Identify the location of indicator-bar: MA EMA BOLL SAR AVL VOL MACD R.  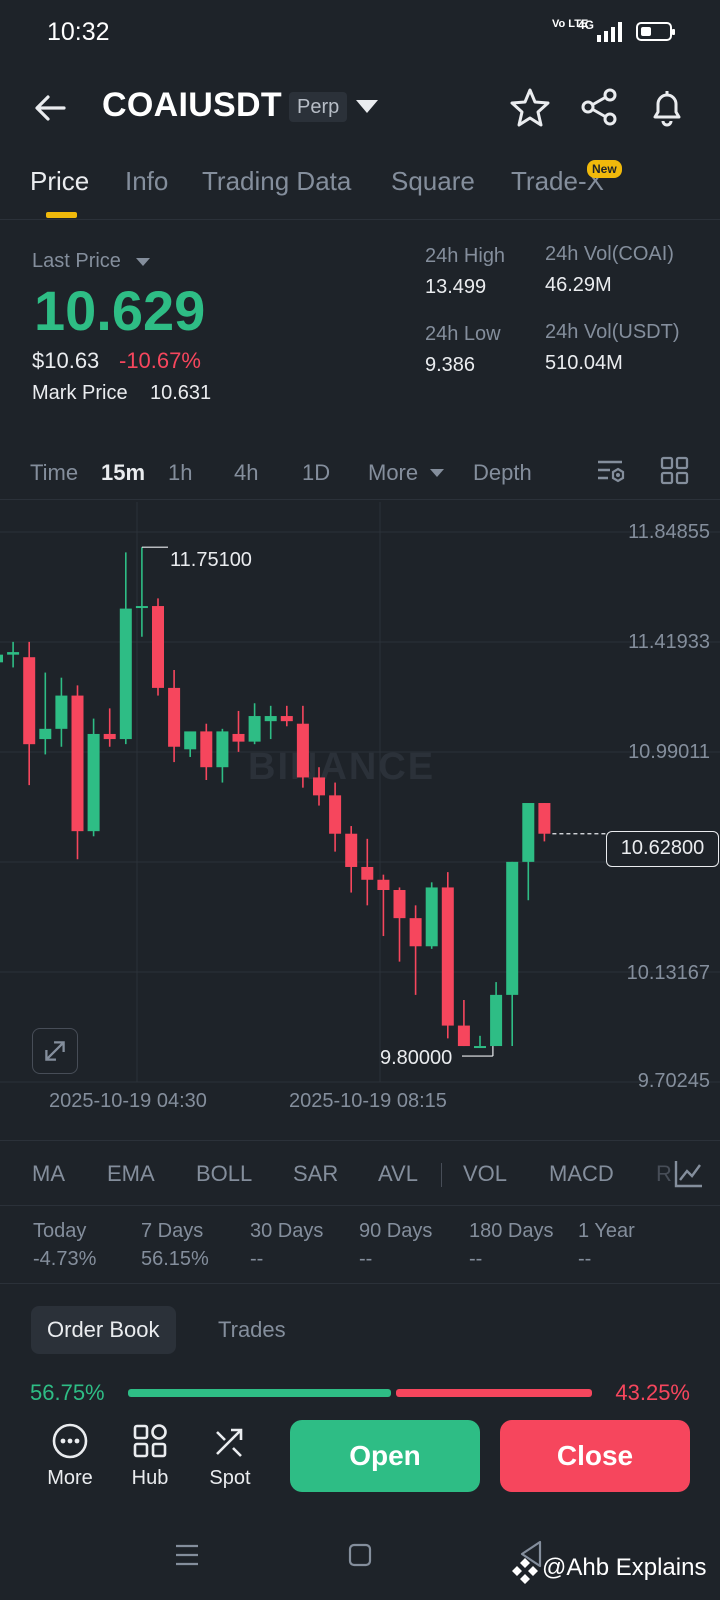
(360, 1173).